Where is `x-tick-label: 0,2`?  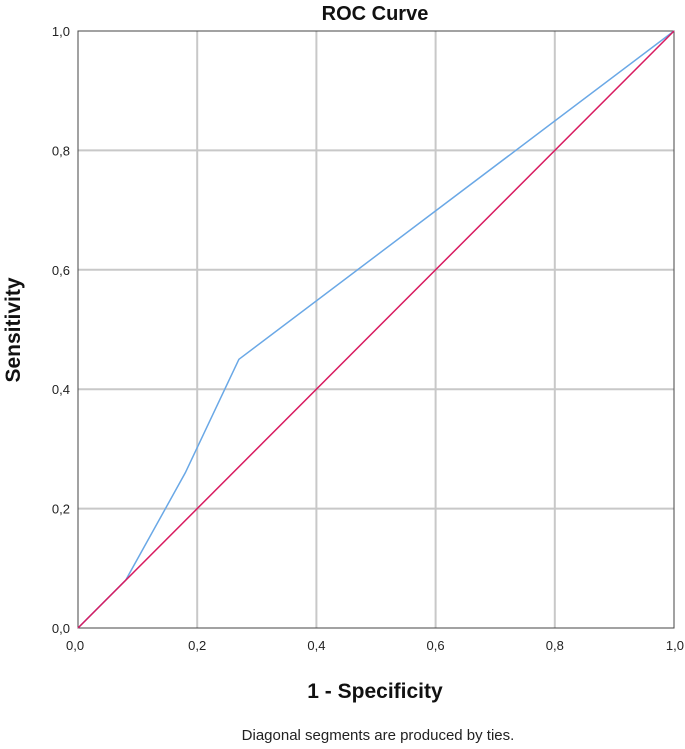 x-tick-label: 0,2 is located at coordinates (197, 645).